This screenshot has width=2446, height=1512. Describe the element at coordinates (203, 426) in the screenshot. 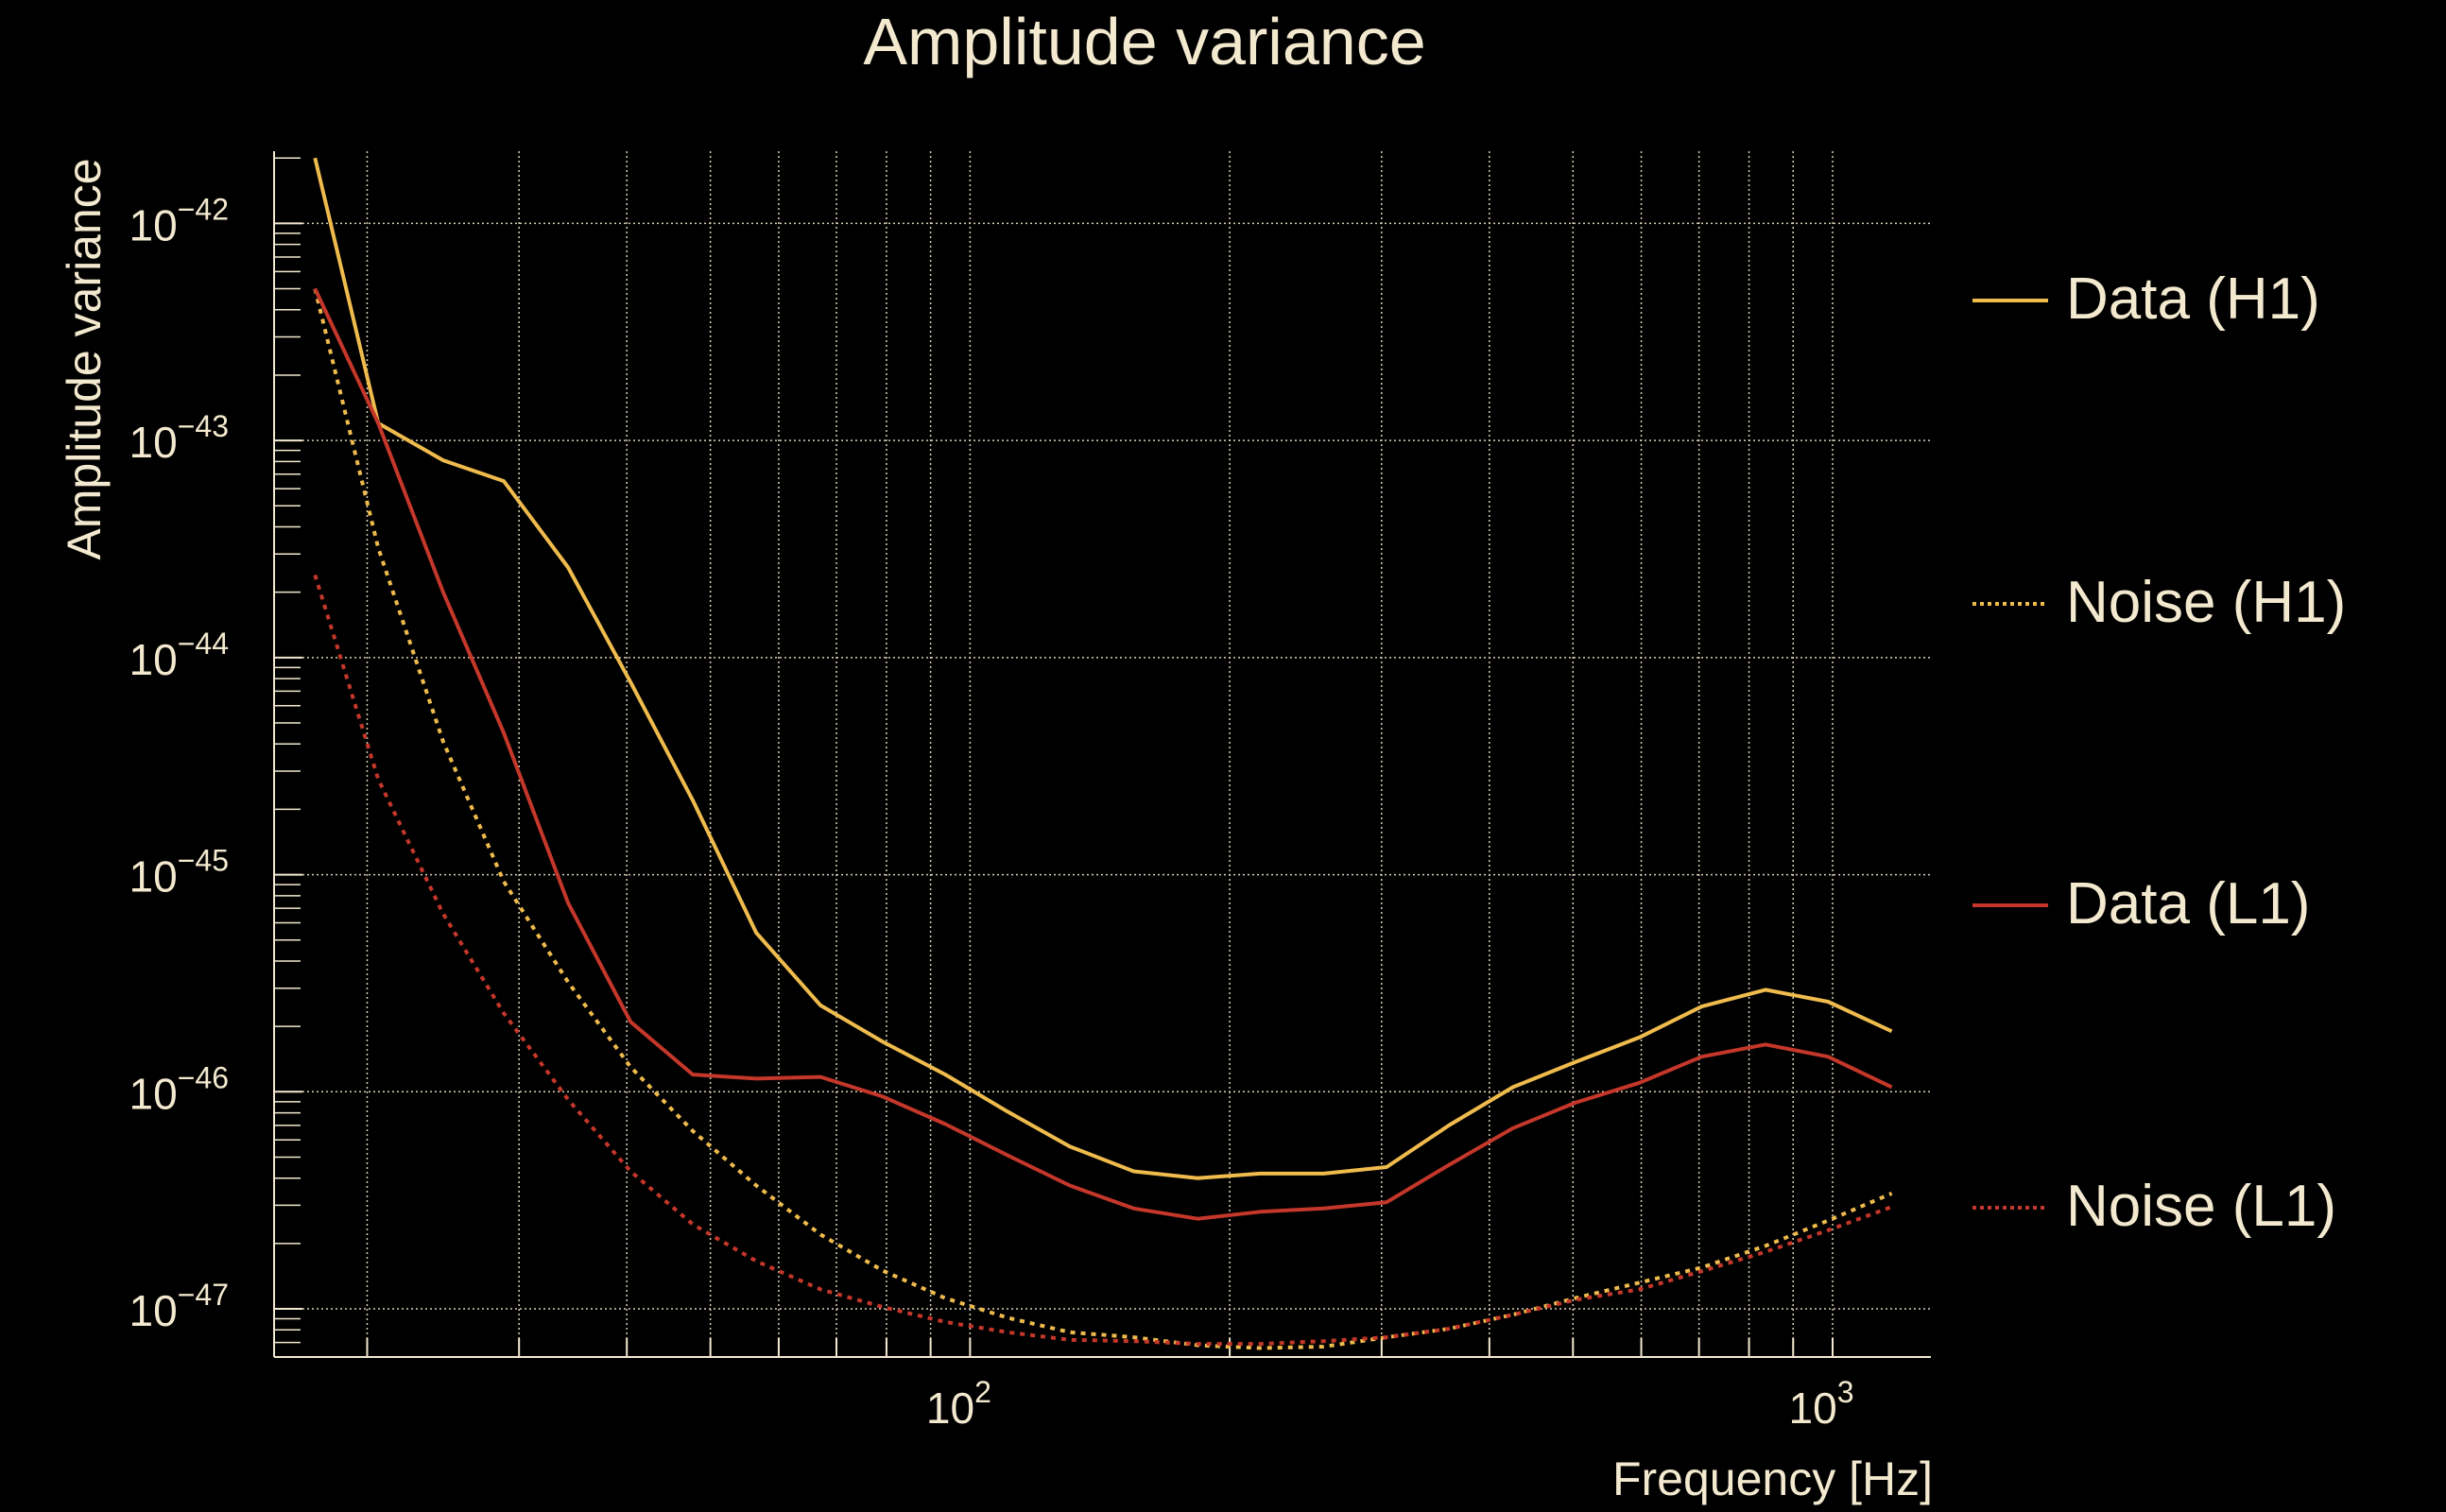

I see `y-tick-label-exponent: −43` at that location.